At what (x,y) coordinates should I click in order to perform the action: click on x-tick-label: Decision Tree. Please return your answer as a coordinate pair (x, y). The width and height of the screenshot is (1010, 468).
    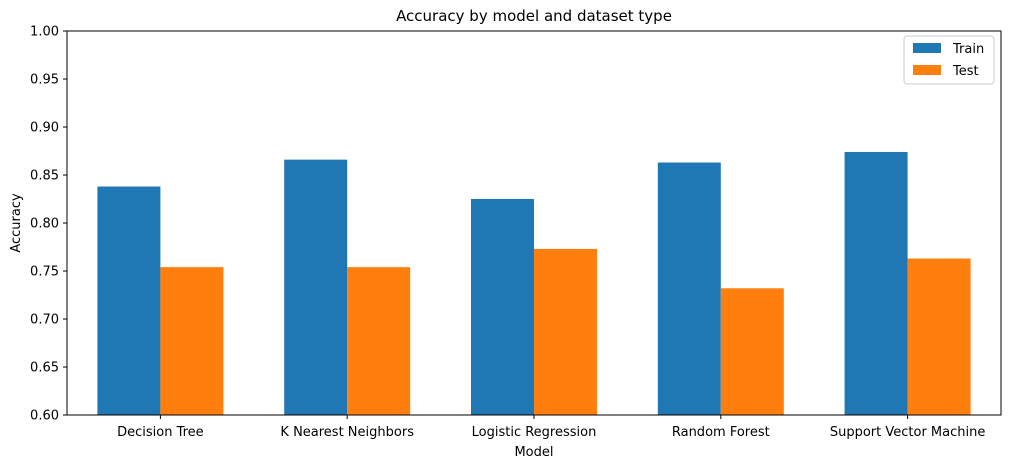
    Looking at the image, I should click on (160, 432).